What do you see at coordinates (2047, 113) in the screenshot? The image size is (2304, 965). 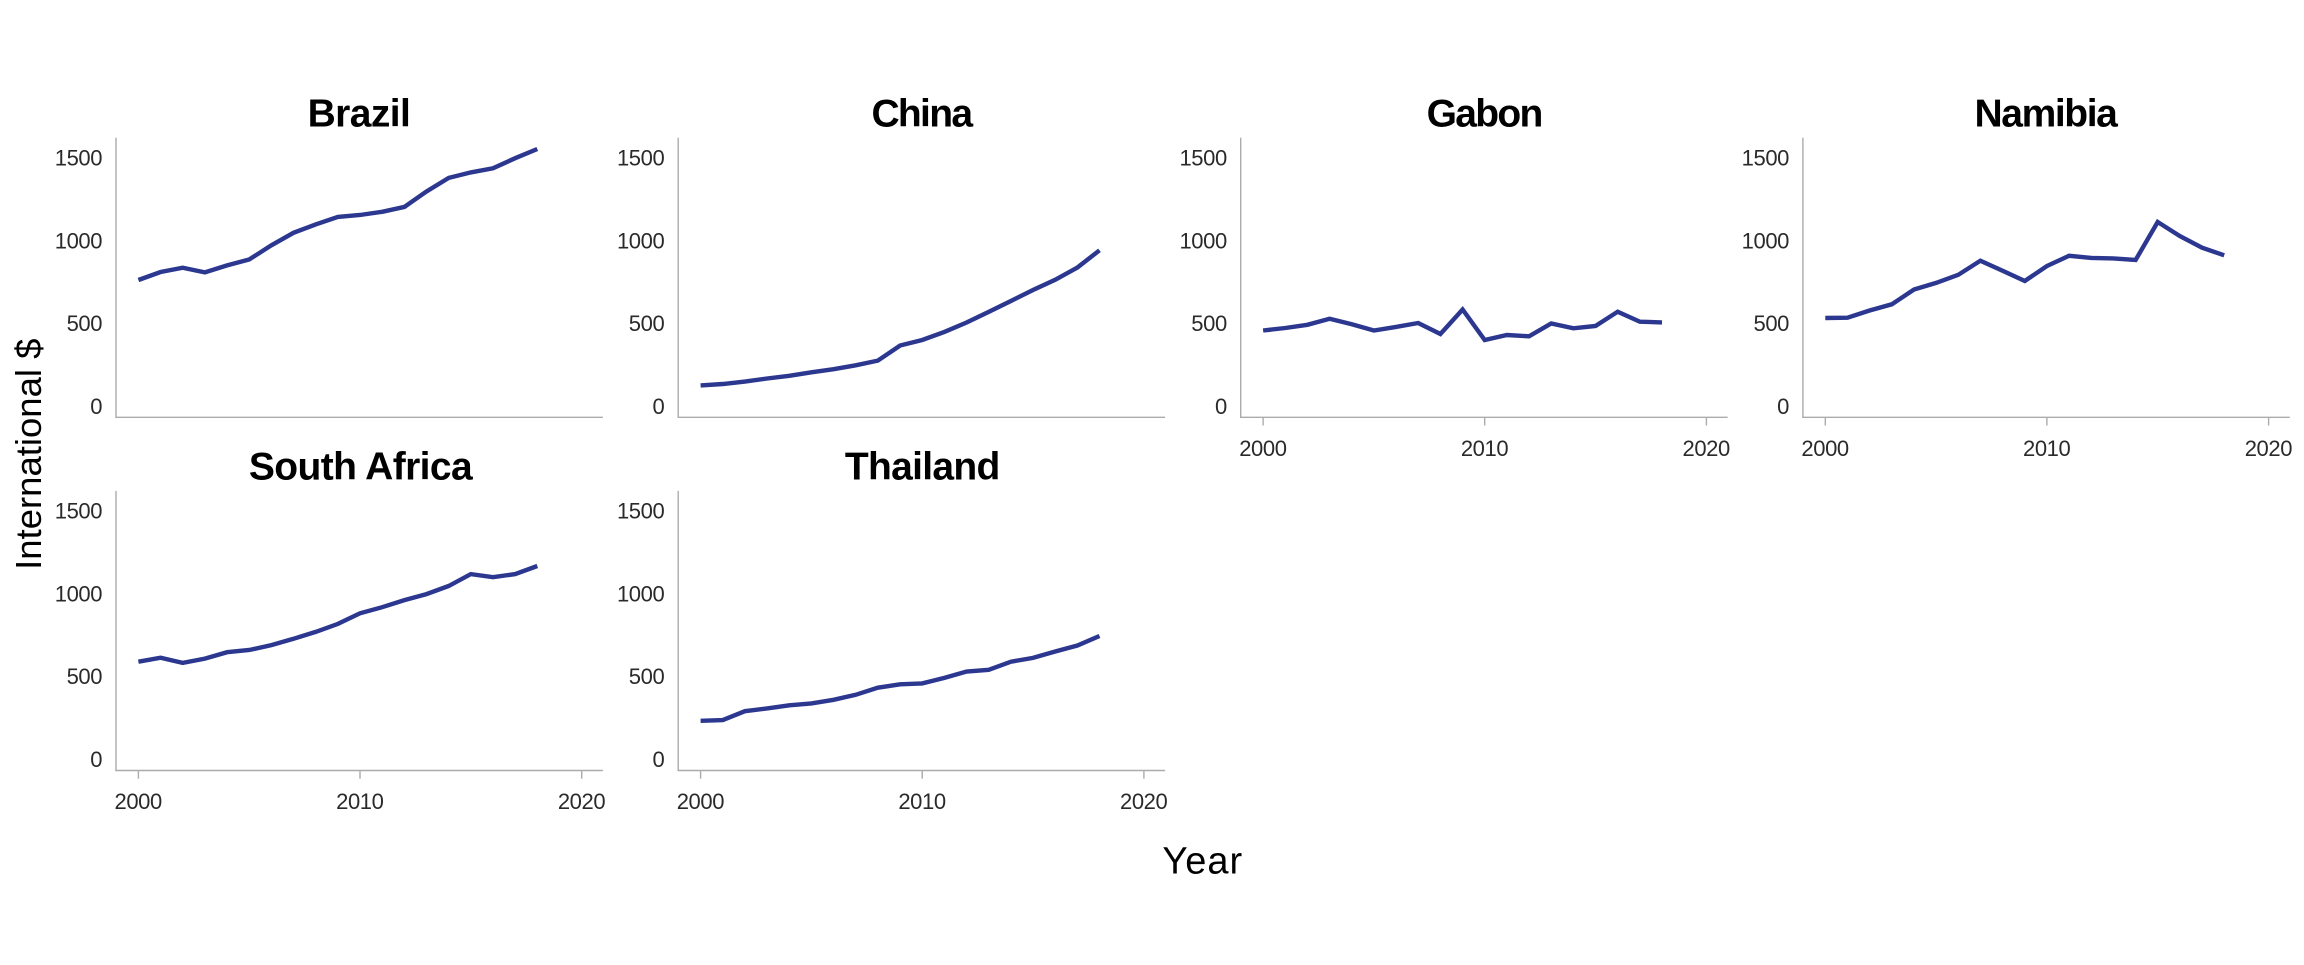 I see `svg-text: Namibia` at bounding box center [2047, 113].